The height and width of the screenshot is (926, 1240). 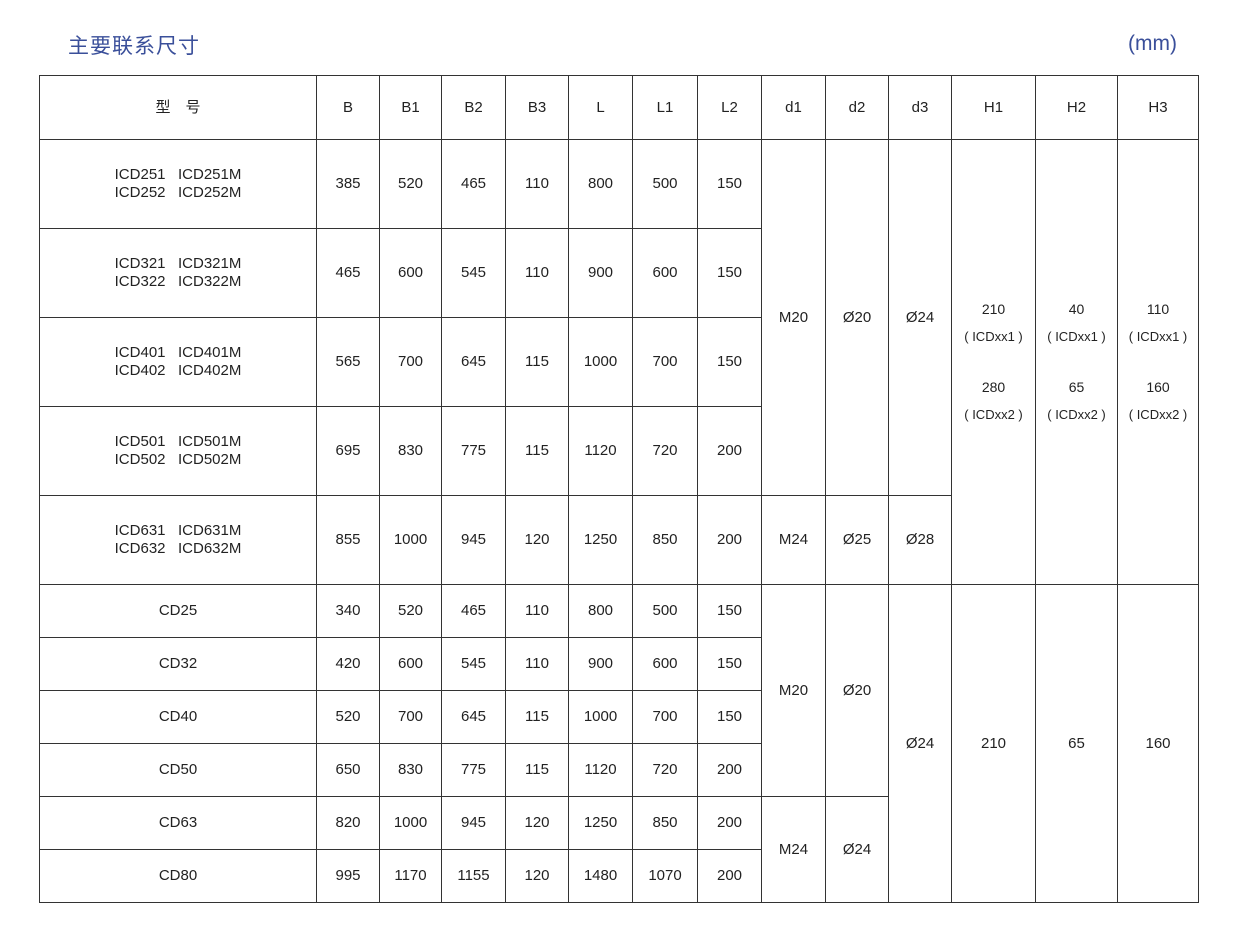 I want to click on page-title: 主要联系尺寸, so click(x=134, y=46).